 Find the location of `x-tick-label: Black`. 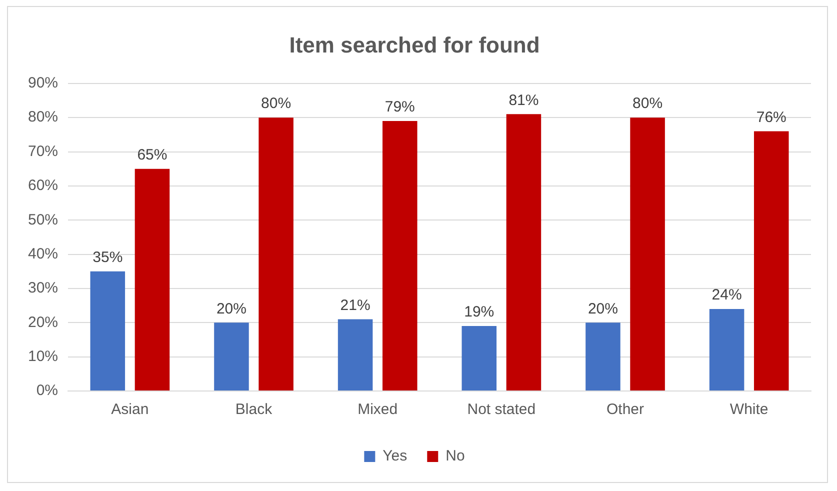

x-tick-label: Black is located at coordinates (254, 409).